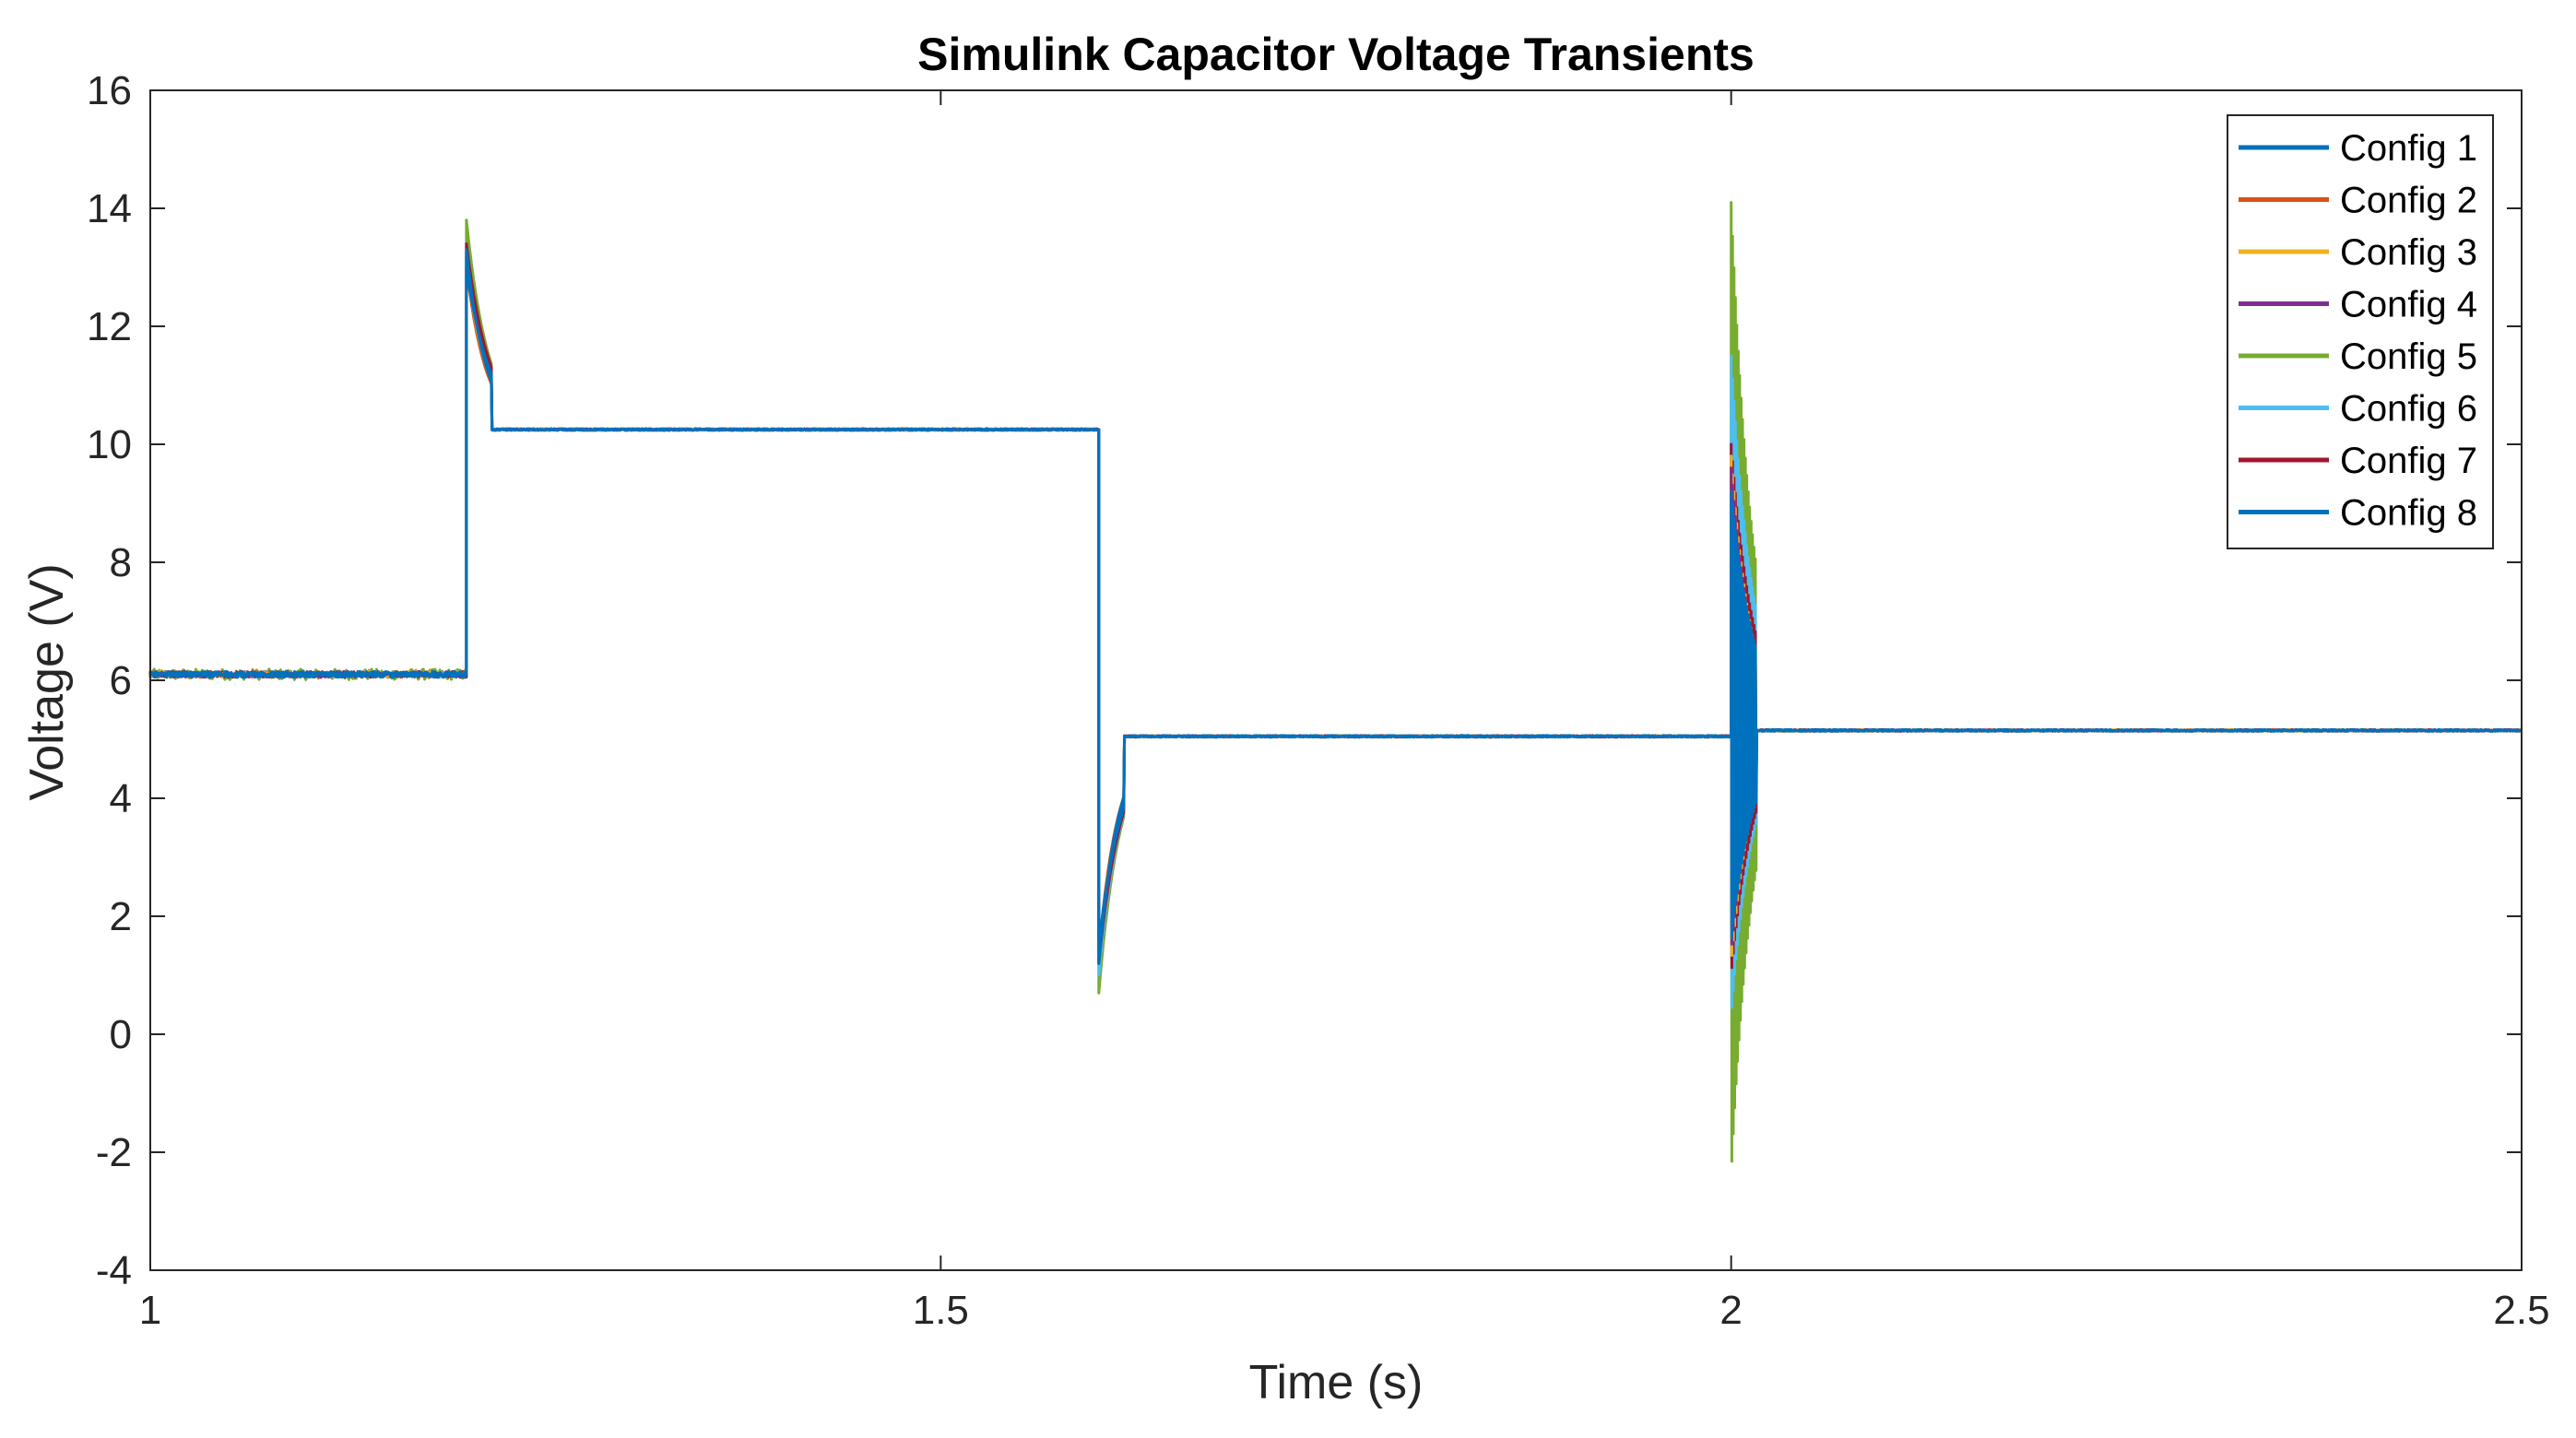  Describe the element at coordinates (121, 562) in the screenshot. I see `y-tick-label: 8` at that location.